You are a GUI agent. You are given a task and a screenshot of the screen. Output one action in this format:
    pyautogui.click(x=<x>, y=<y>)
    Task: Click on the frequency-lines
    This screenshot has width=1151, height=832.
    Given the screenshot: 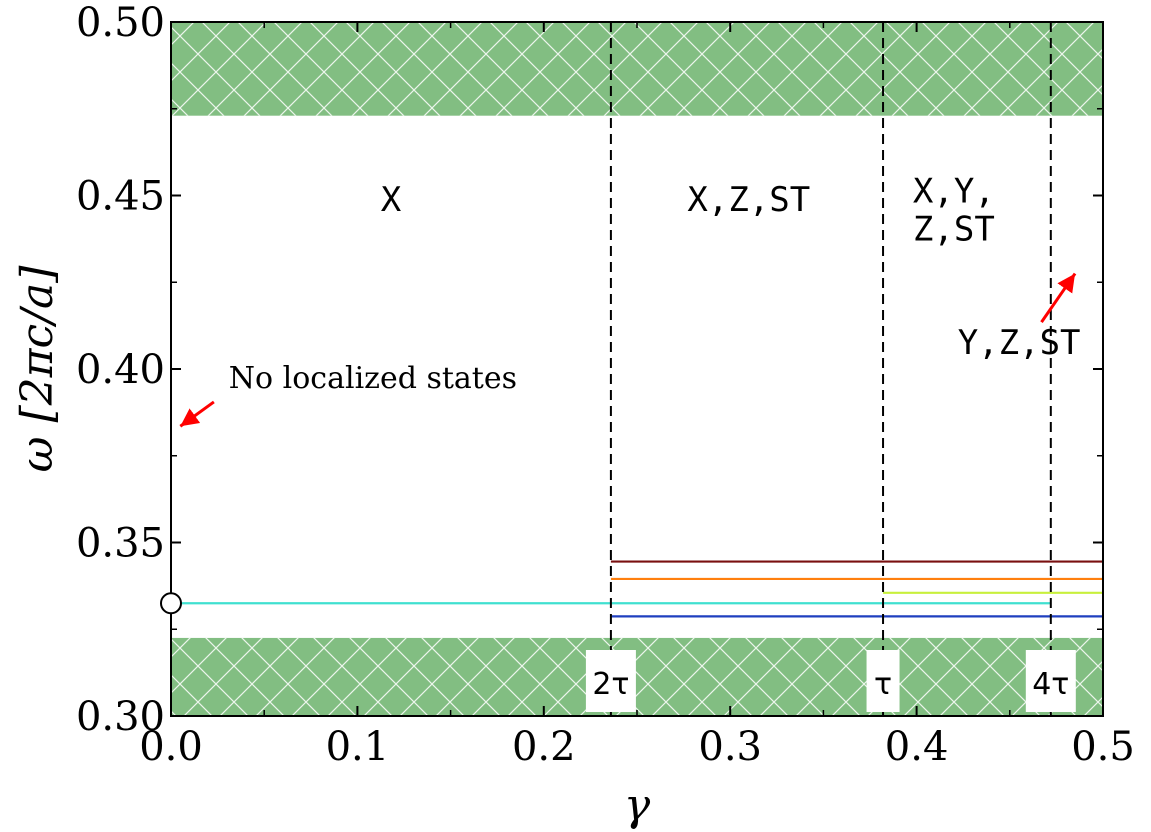 What is the action you would take?
    pyautogui.click(x=637, y=589)
    